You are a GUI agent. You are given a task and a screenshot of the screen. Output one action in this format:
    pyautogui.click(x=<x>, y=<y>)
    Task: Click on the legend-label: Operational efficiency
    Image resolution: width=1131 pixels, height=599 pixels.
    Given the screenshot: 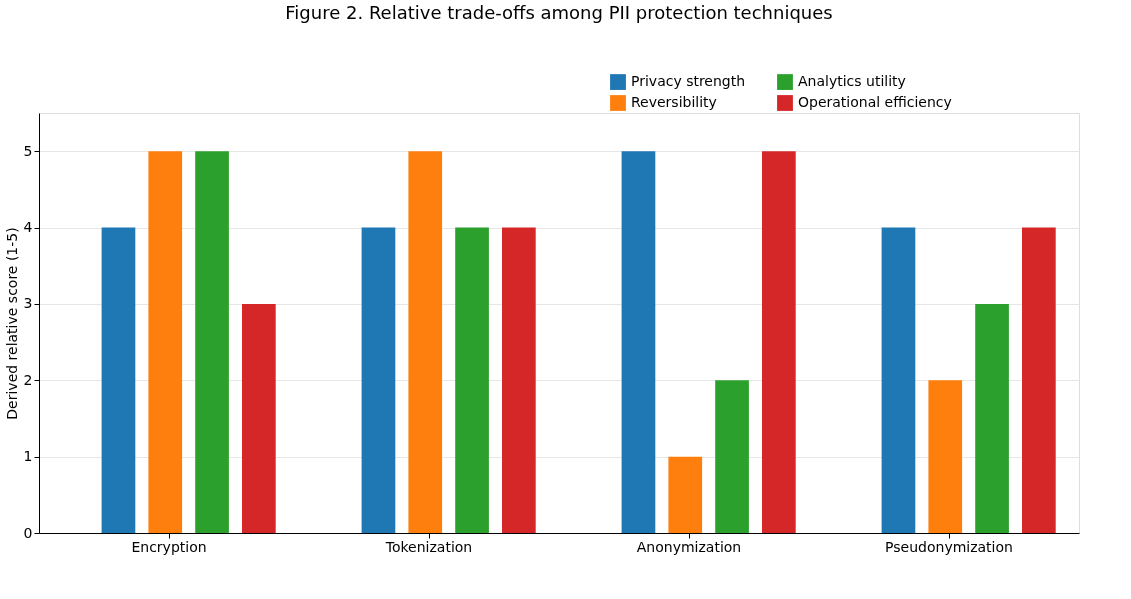 What is the action you would take?
    pyautogui.click(x=875, y=102)
    